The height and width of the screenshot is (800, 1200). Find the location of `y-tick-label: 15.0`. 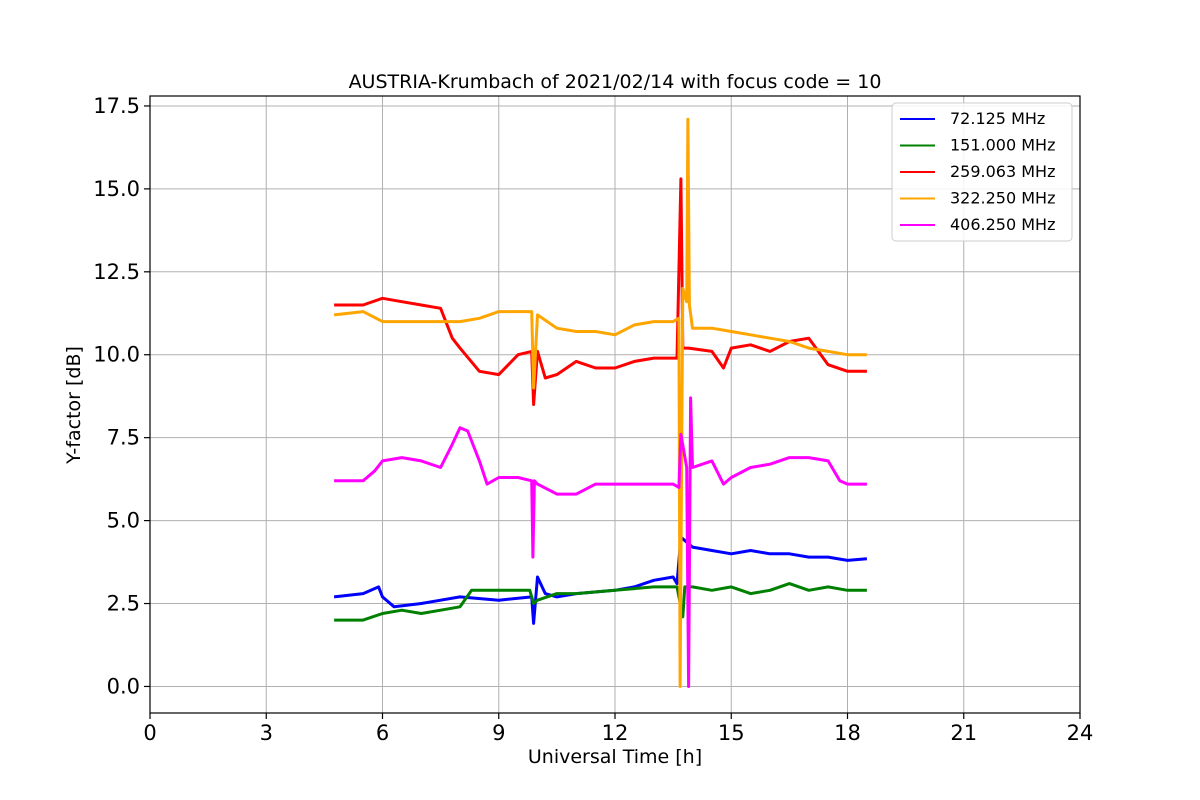

y-tick-label: 15.0 is located at coordinates (116, 189).